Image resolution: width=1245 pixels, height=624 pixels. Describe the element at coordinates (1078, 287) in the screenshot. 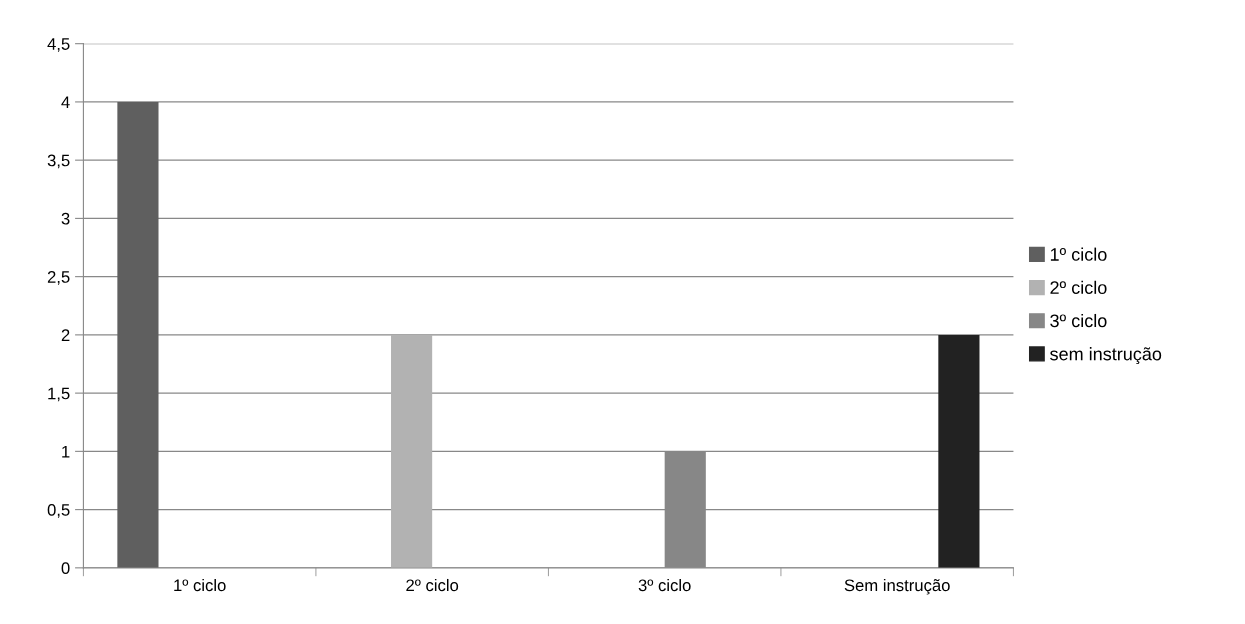

I see `legend-label: 2º ciclo` at that location.